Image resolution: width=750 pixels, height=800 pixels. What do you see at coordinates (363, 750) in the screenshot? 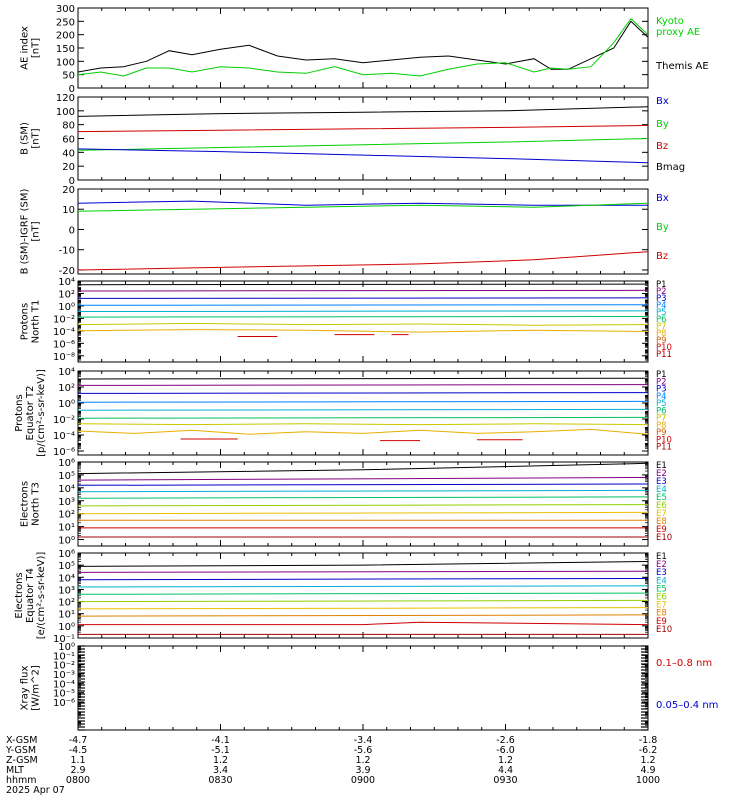
I see `time-axis-value: -5.6` at bounding box center [363, 750].